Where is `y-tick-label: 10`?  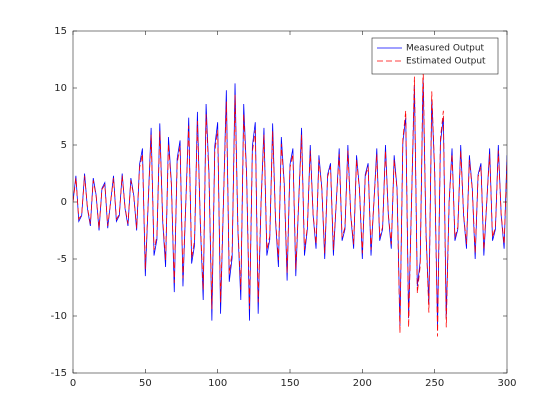 y-tick-label: 10 is located at coordinates (60, 88).